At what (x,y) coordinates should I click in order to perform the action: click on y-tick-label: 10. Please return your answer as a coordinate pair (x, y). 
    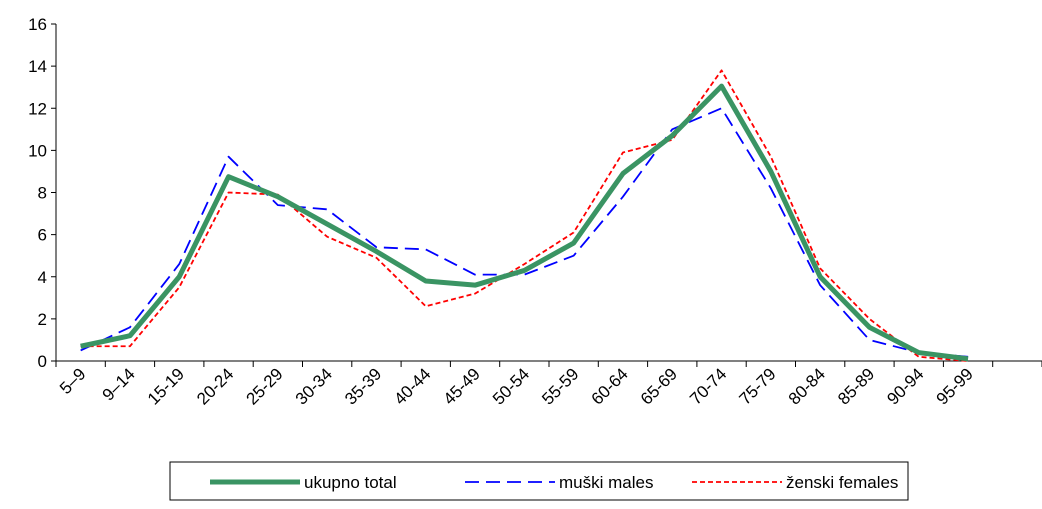
    Looking at the image, I should click on (37, 150).